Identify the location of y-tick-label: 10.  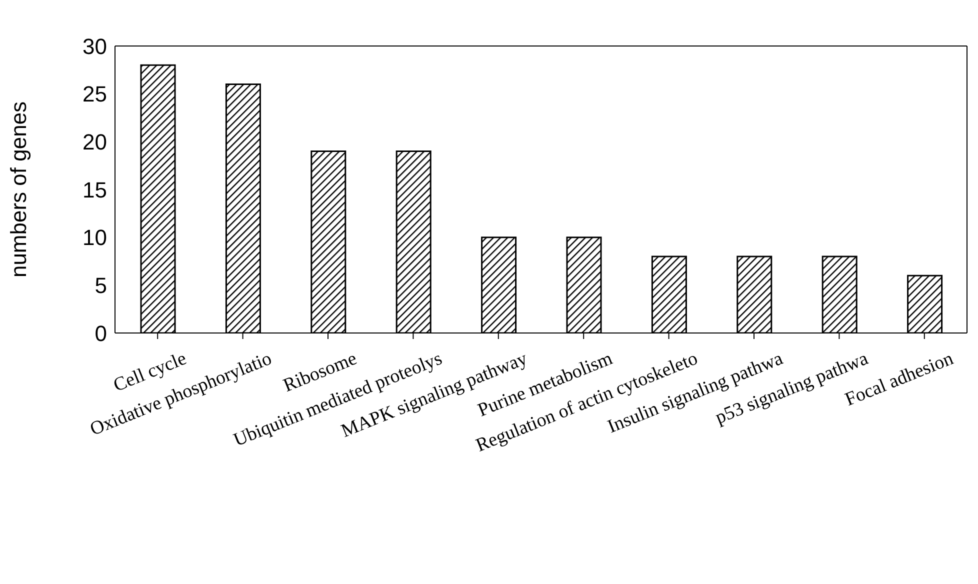
(94, 237).